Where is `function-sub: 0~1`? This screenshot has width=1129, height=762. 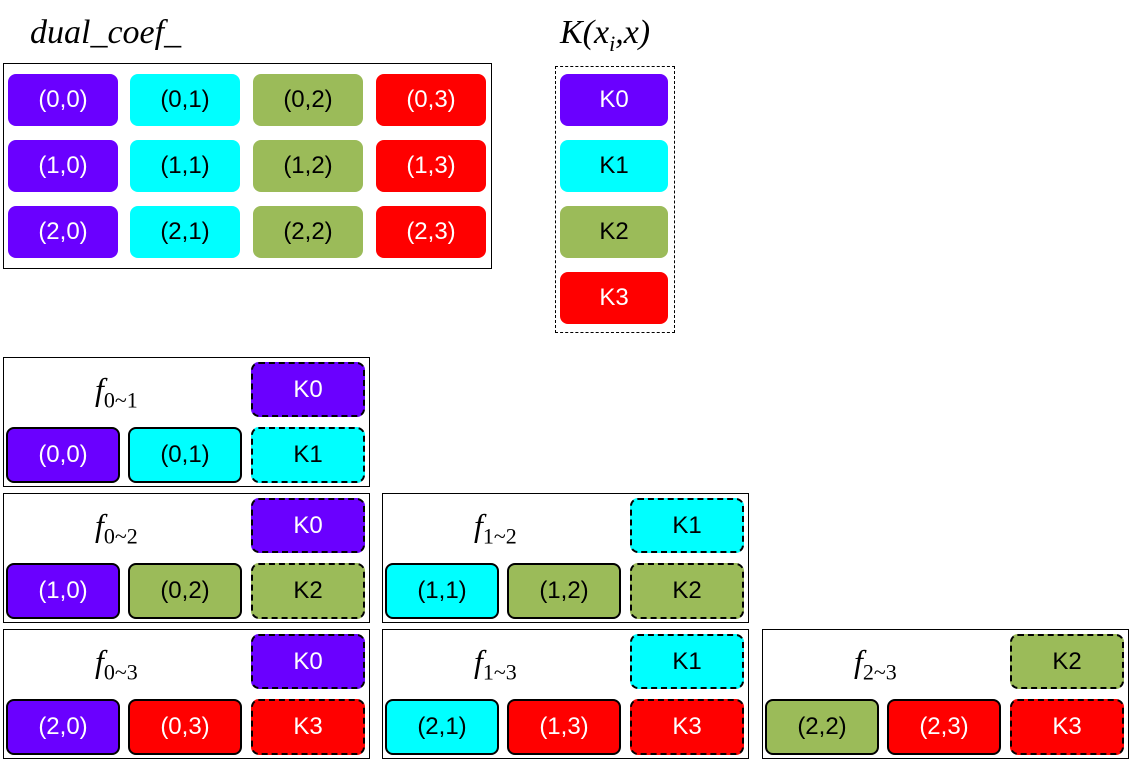 function-sub: 0~1 is located at coordinates (120, 400).